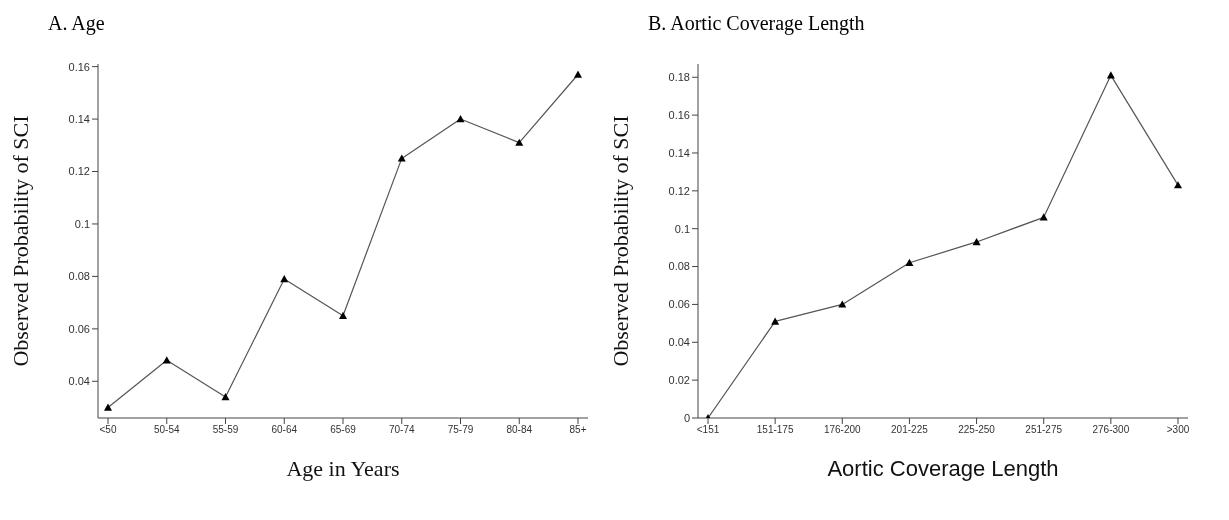 This screenshot has height=520, width=1229. What do you see at coordinates (708, 430) in the screenshot?
I see `x-tick-label: <151` at bounding box center [708, 430].